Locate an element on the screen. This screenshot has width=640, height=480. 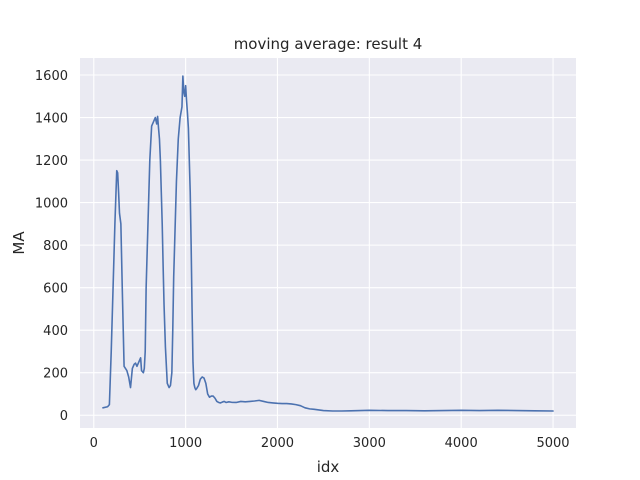
x-tick-label: 3000 is located at coordinates (369, 443).